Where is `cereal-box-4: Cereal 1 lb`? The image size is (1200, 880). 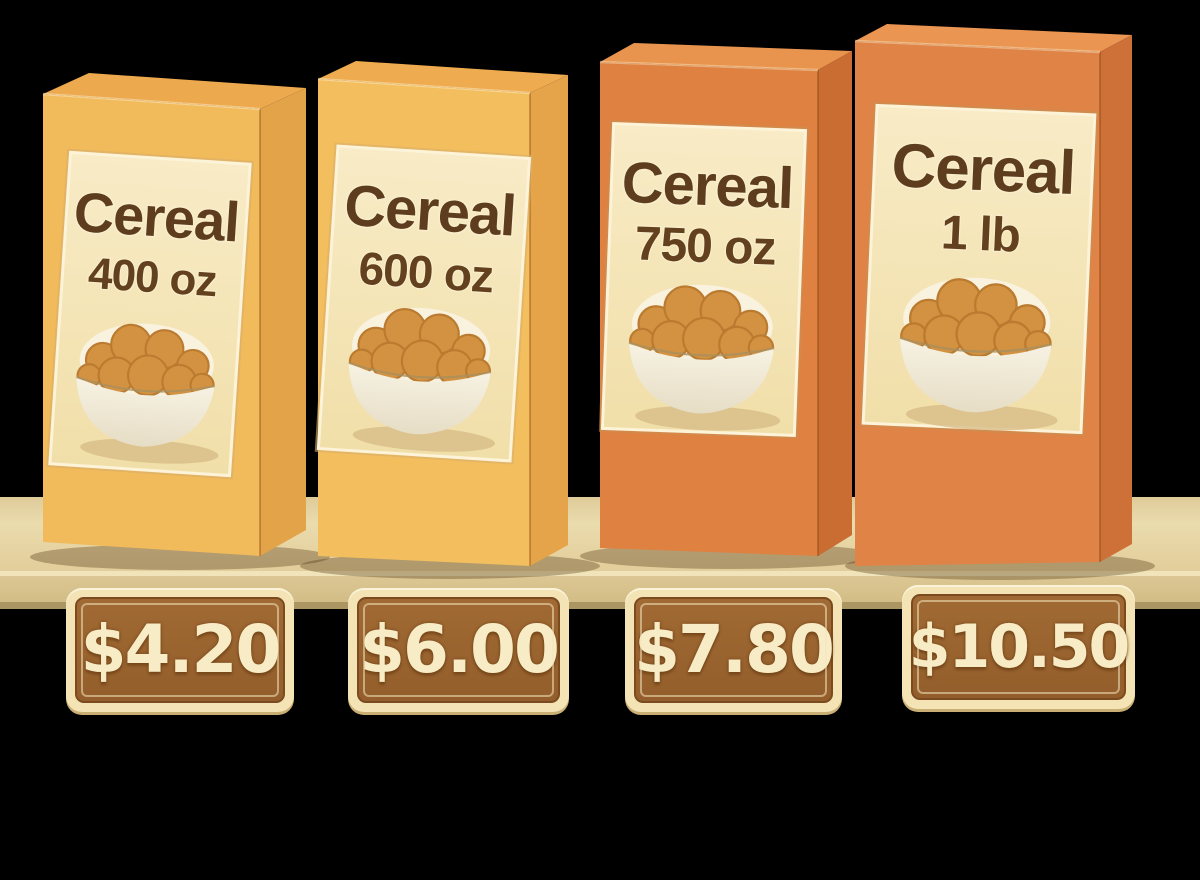 cereal-box-4: Cereal 1 lb is located at coordinates (993, 295).